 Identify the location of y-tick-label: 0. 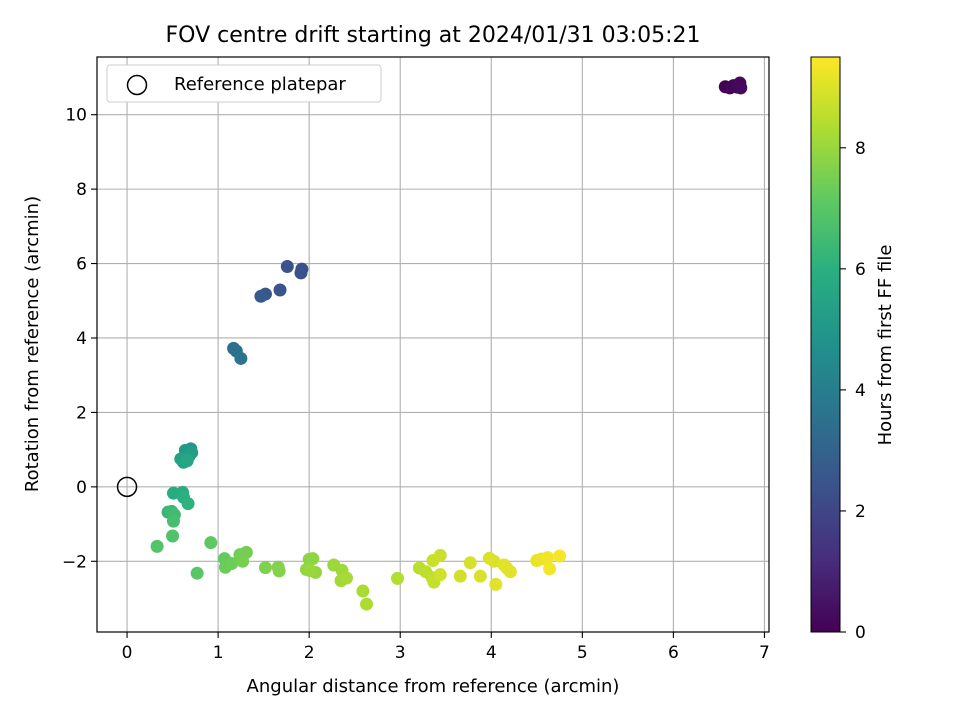
(81, 488).